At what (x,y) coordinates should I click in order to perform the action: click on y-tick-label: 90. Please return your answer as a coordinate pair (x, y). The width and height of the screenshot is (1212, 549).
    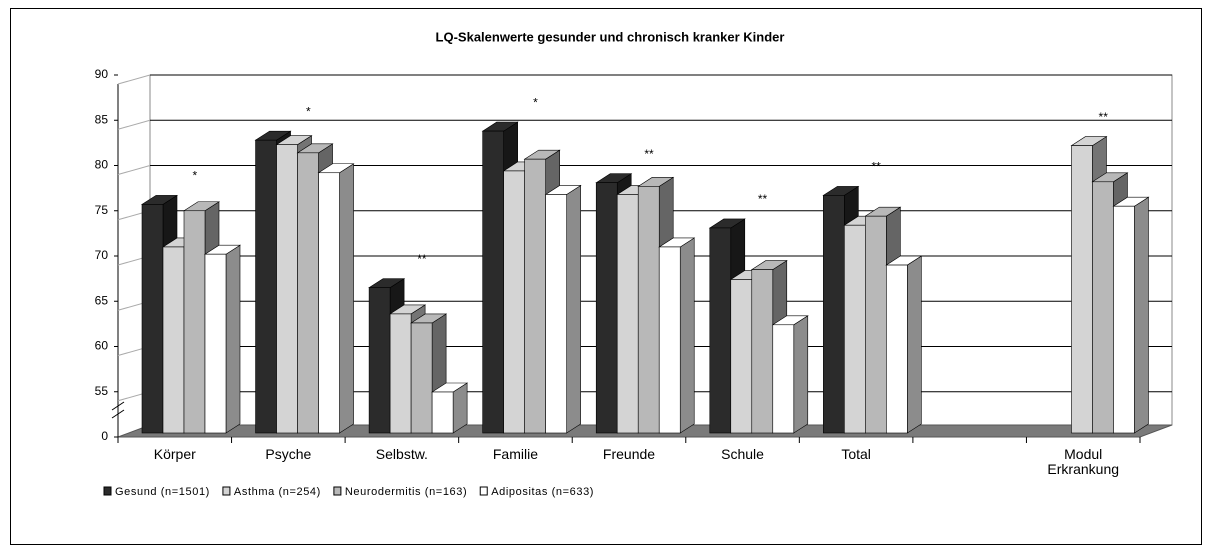
    Looking at the image, I should click on (102, 74).